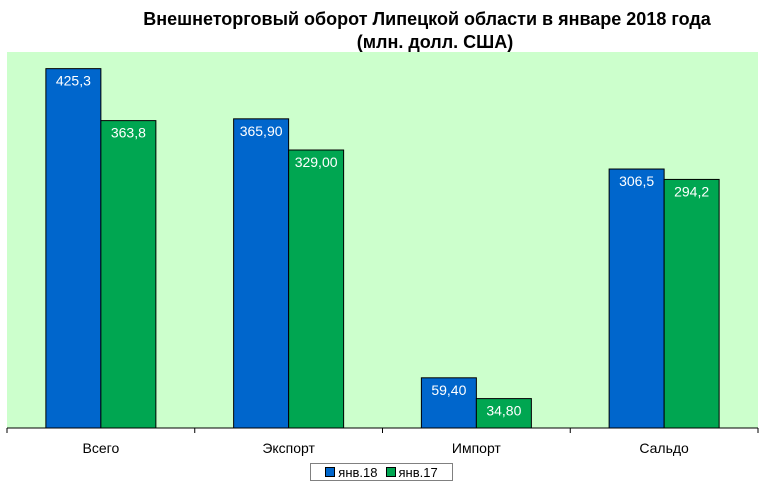 This screenshot has width=764, height=483. I want to click on x-tick-label: Экспорт, so click(288, 448).